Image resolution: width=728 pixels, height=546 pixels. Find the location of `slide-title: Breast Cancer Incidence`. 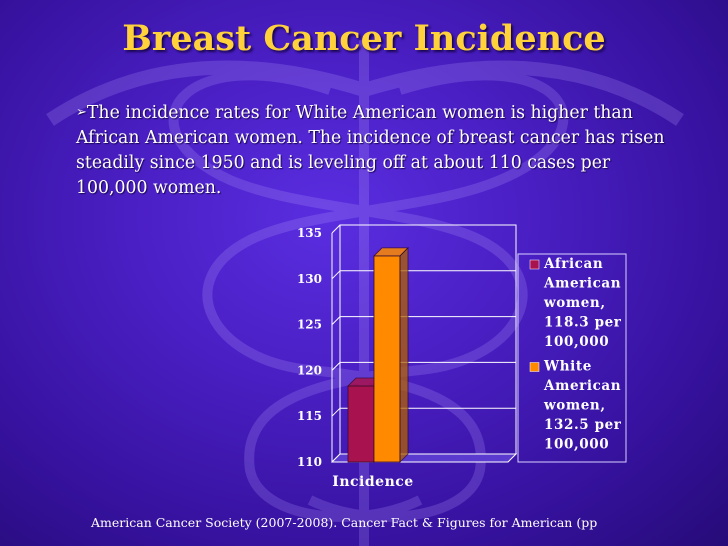

slide-title: Breast Cancer Incidence is located at coordinates (364, 38).